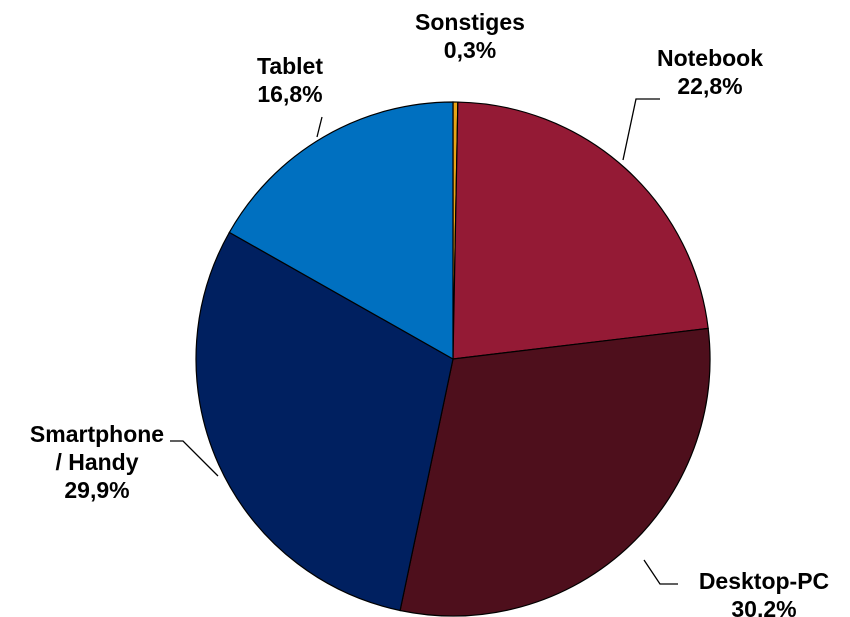 Image resolution: width=850 pixels, height=617 pixels. Describe the element at coordinates (764, 581) in the screenshot. I see `slice-category-label: Desktop-PC` at that location.